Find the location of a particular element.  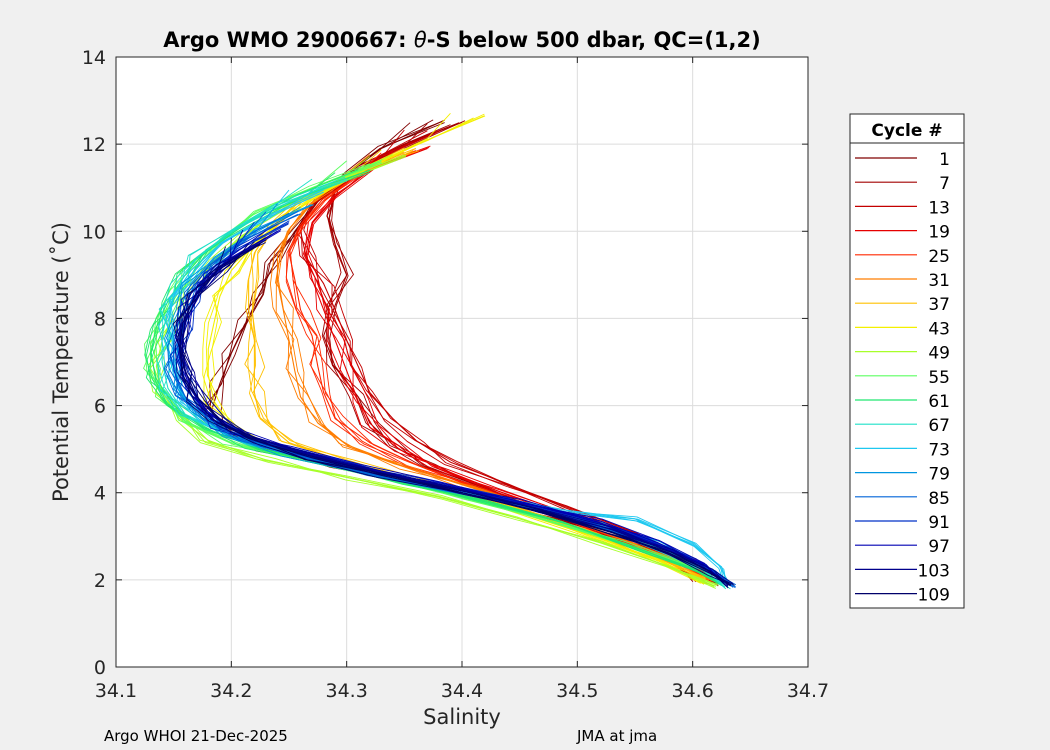

legend-label: 19 is located at coordinates (939, 233).